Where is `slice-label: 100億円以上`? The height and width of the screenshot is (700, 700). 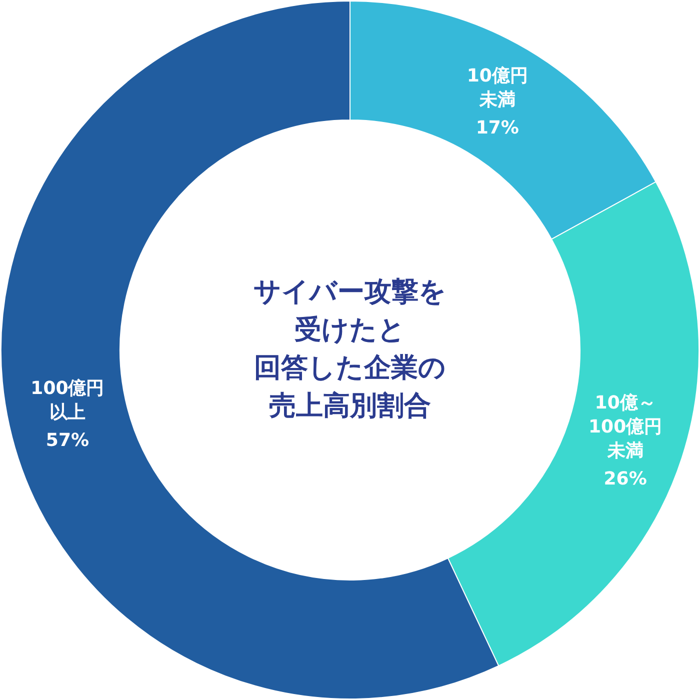
slice-label: 100億円以上 is located at coordinates (67, 401).